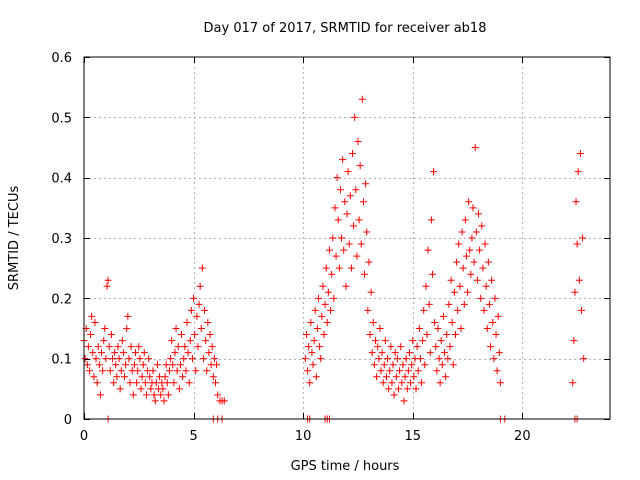  What do you see at coordinates (61, 360) in the screenshot?
I see `y-tick-label: 0.1` at bounding box center [61, 360].